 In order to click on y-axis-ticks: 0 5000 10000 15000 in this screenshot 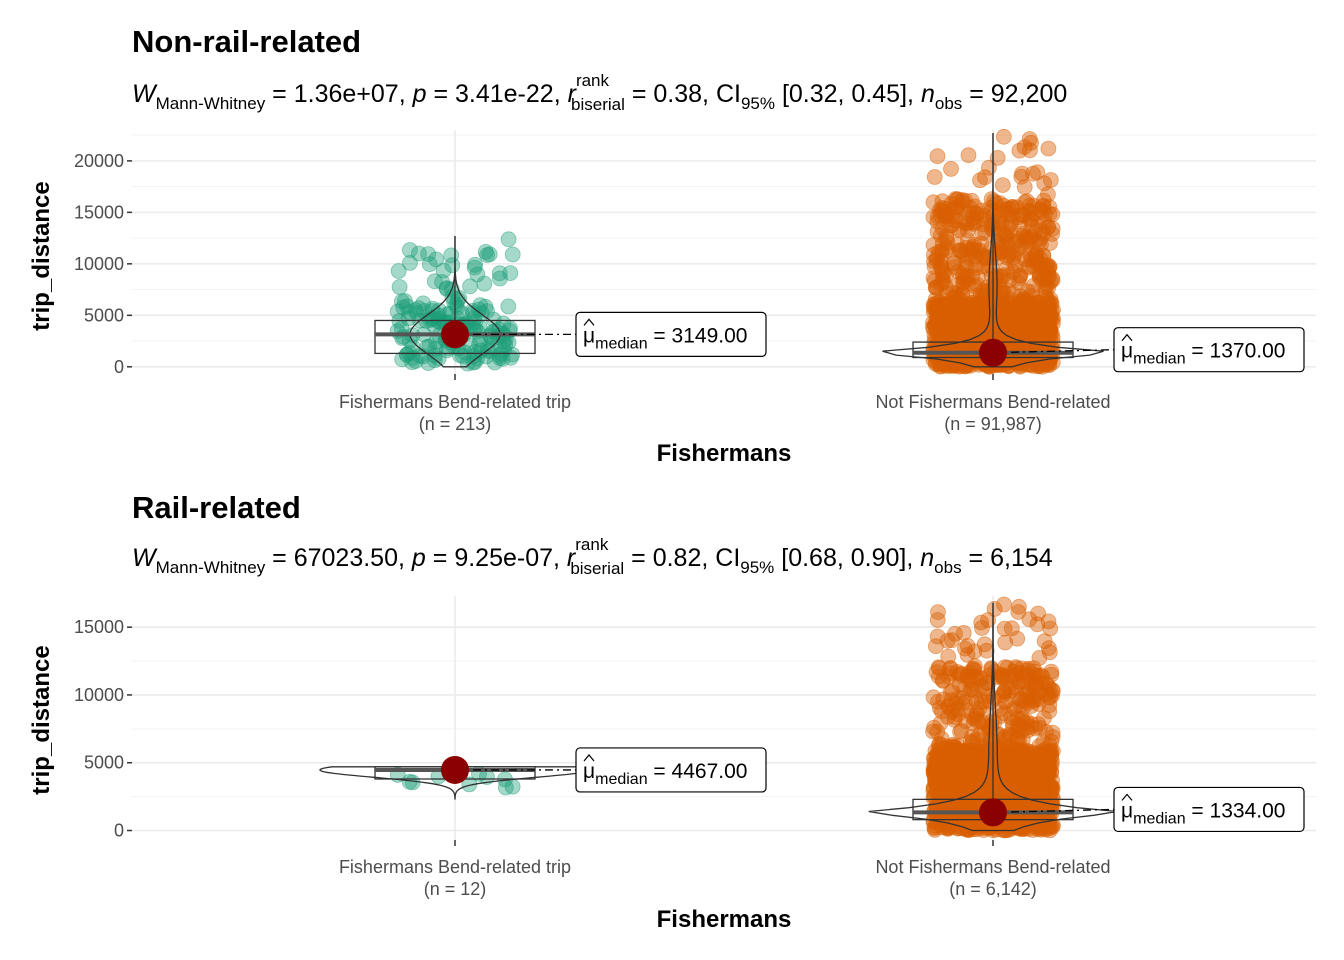, I will do `click(103, 729)`.